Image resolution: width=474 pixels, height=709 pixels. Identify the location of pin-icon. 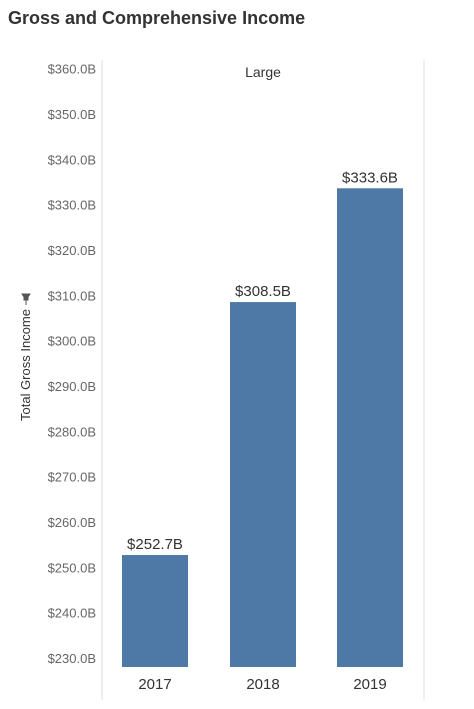
(26, 299).